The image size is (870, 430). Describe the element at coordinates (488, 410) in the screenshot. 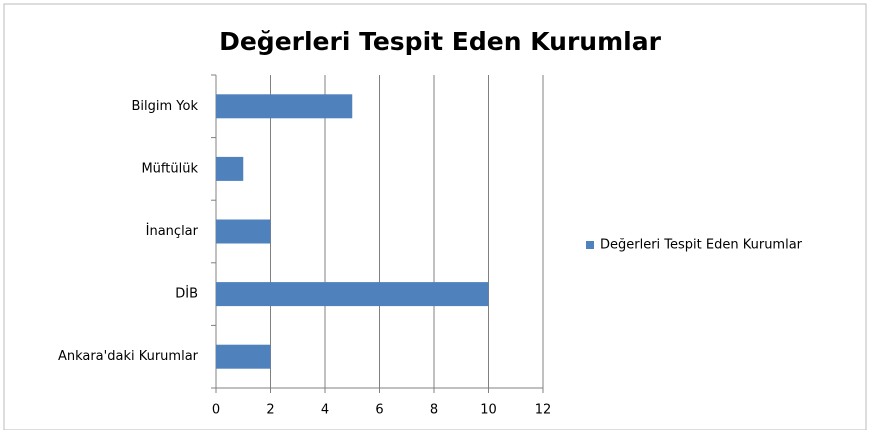

I see `x-tick-label: 10` at that location.